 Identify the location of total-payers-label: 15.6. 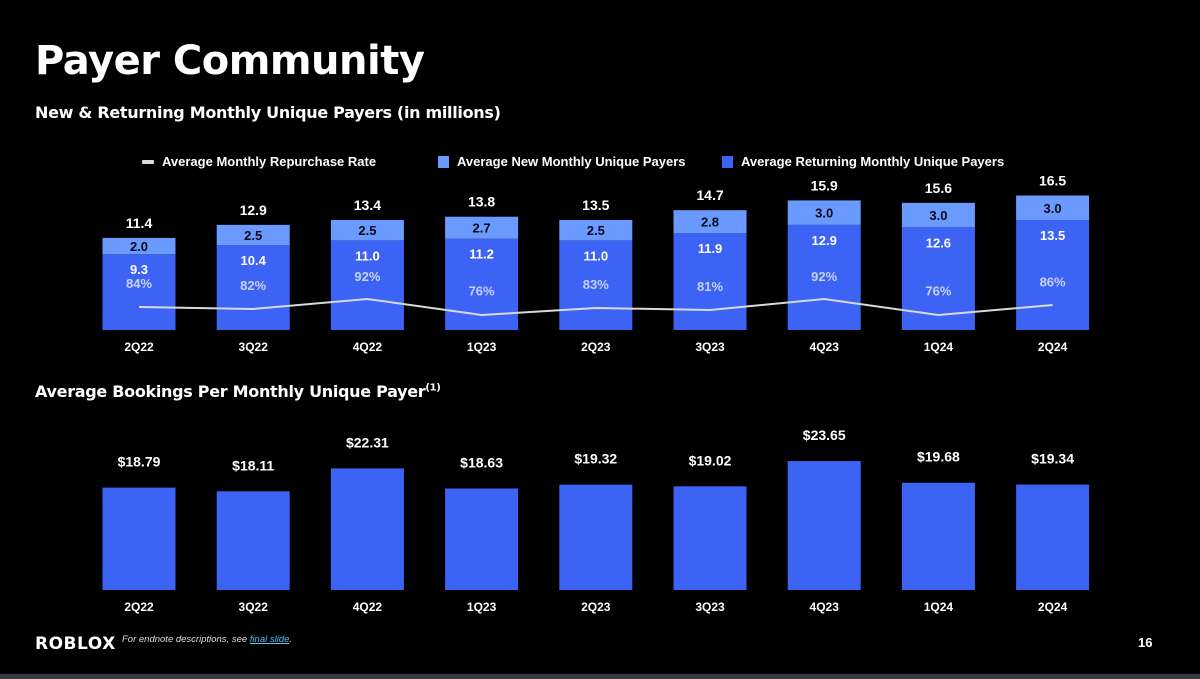
(938, 188).